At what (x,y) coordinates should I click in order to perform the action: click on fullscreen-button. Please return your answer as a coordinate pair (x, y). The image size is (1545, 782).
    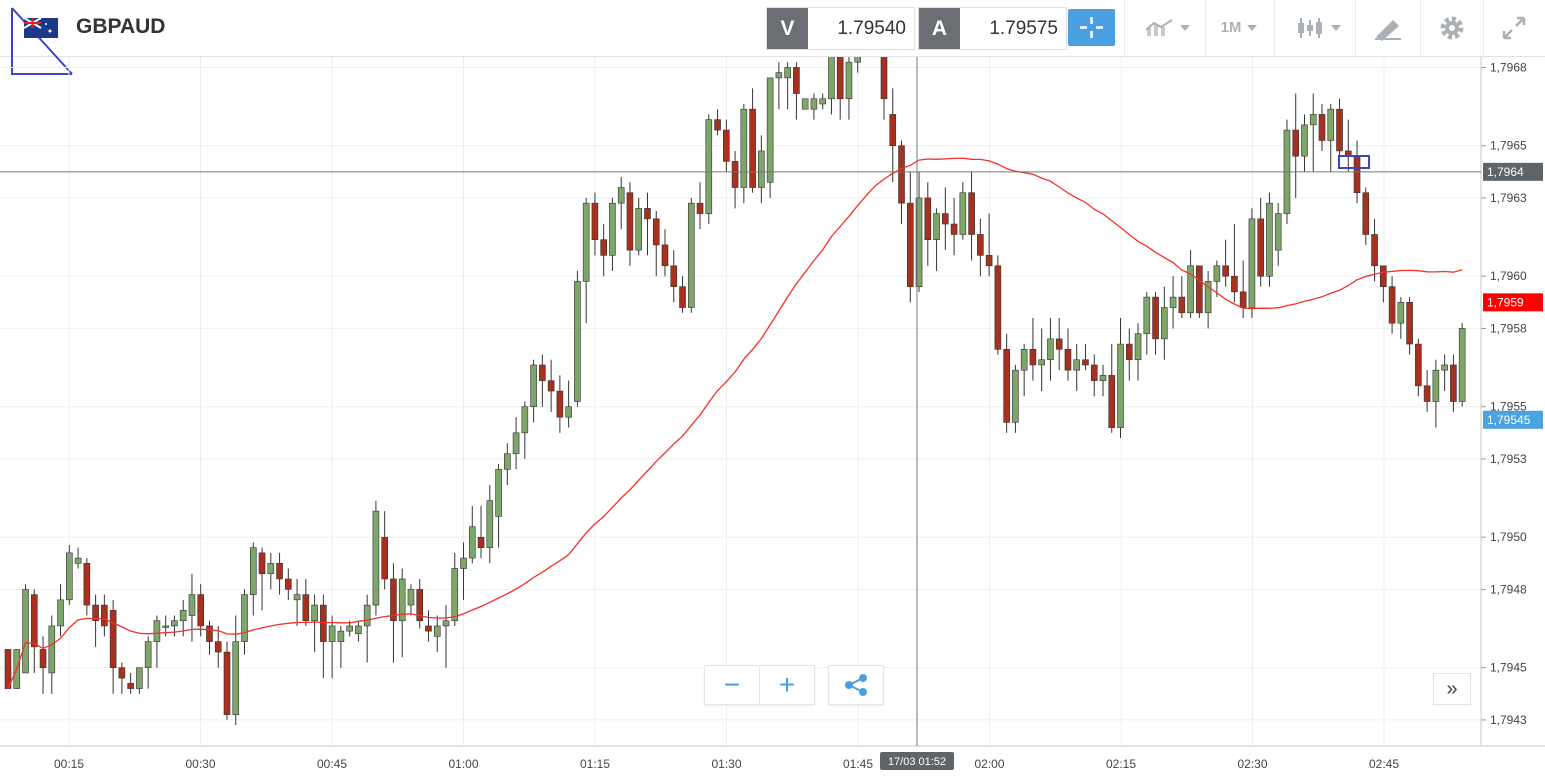
    Looking at the image, I should click on (1514, 27).